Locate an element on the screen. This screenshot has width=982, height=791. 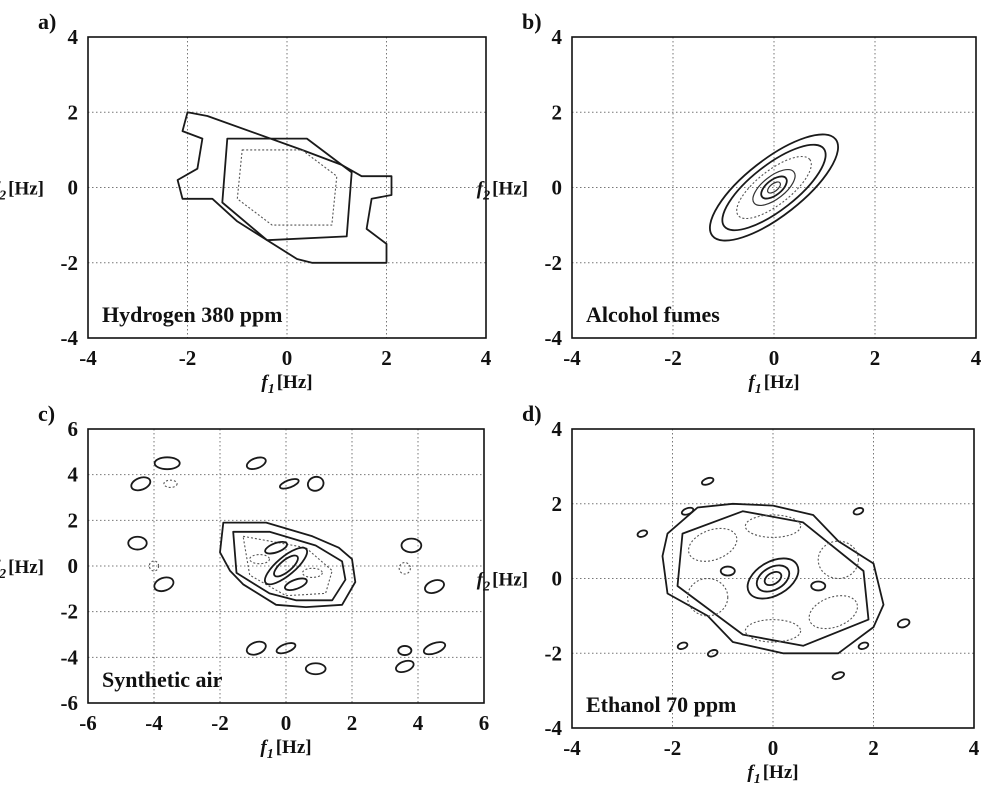
plot-frame is located at coordinates (286, 566).